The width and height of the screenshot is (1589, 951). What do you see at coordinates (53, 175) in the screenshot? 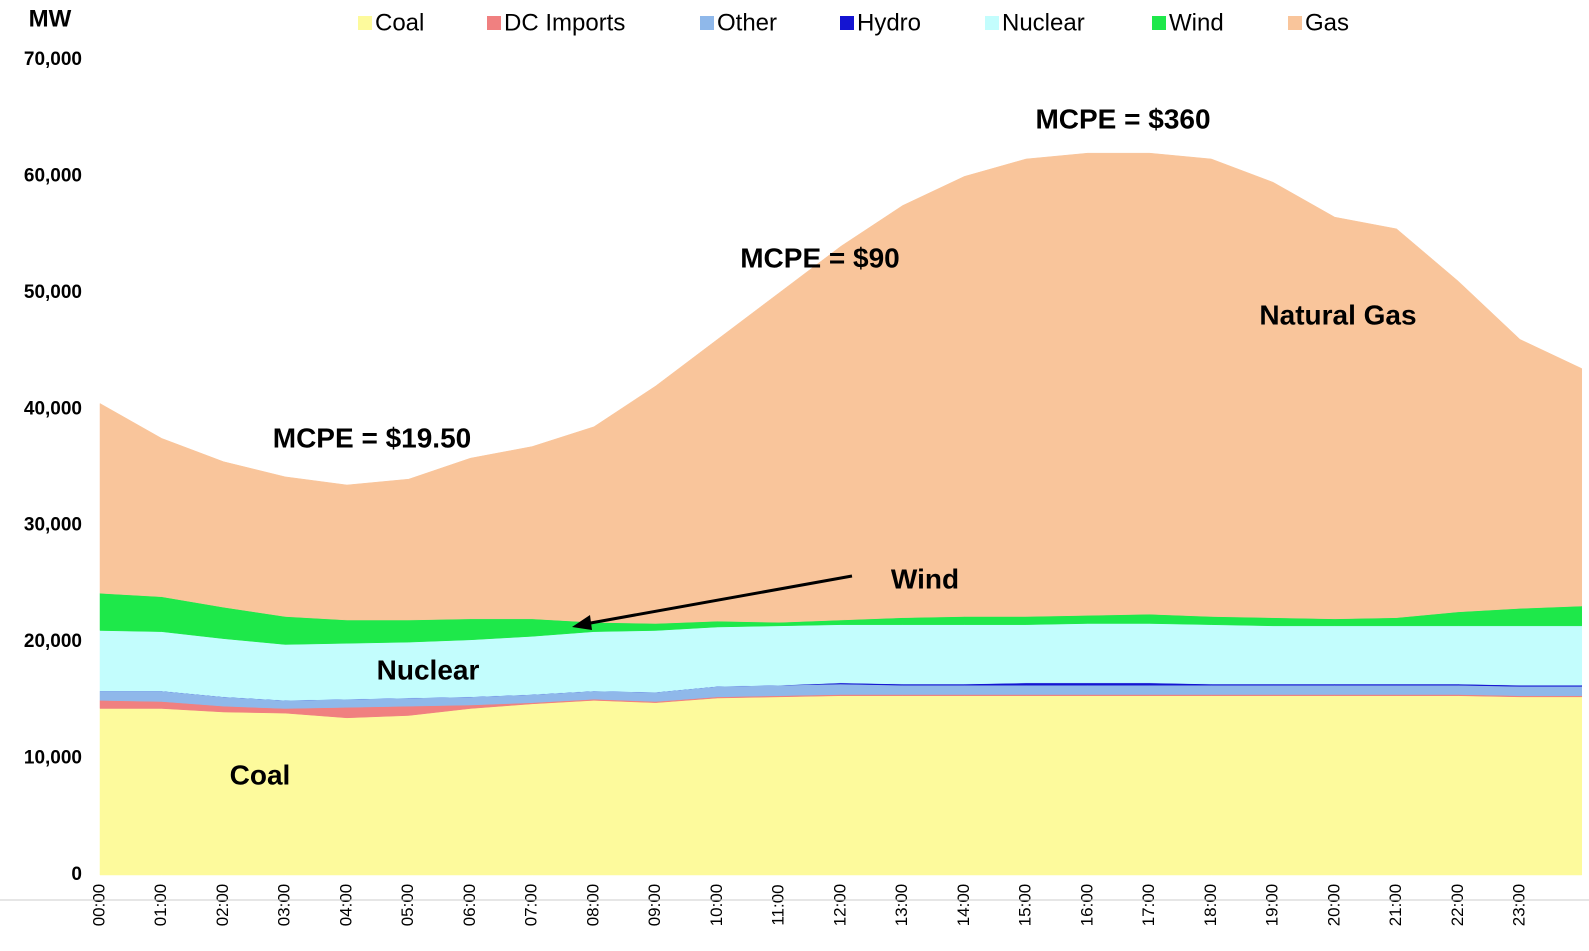
I see `y-tick-label: 60,000` at bounding box center [53, 175].